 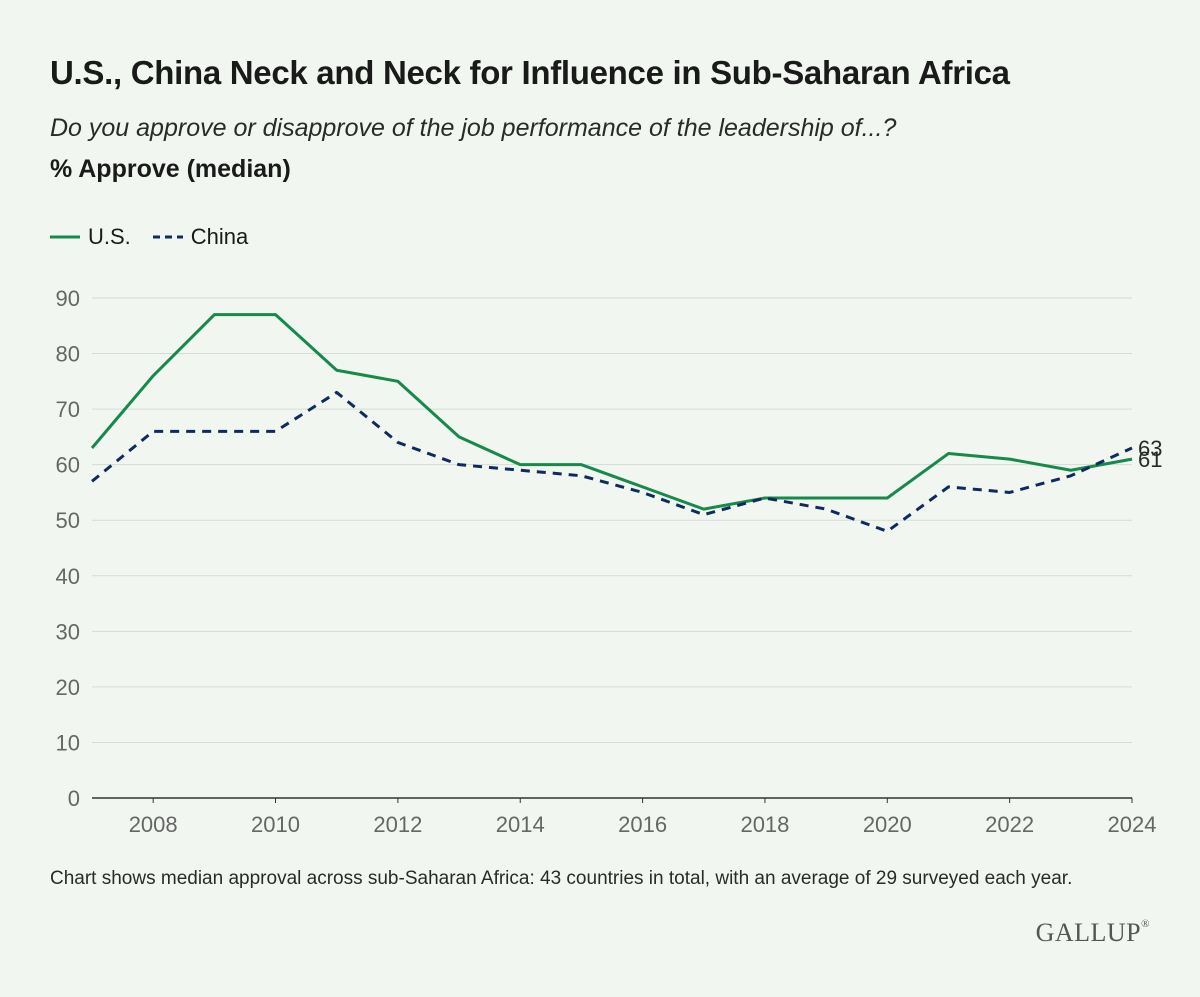 I want to click on legend-label-us: U.S., so click(x=109, y=236).